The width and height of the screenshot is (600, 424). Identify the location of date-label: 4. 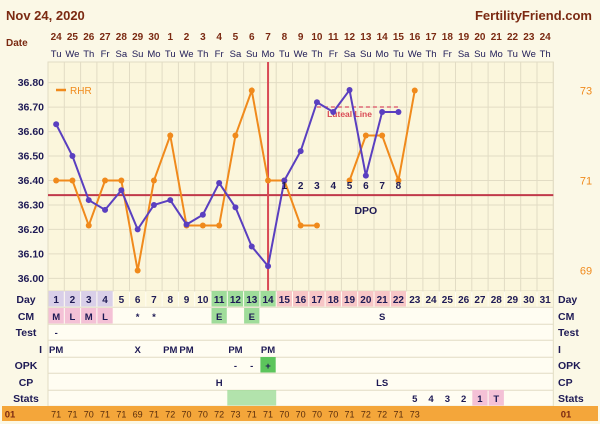
(219, 37).